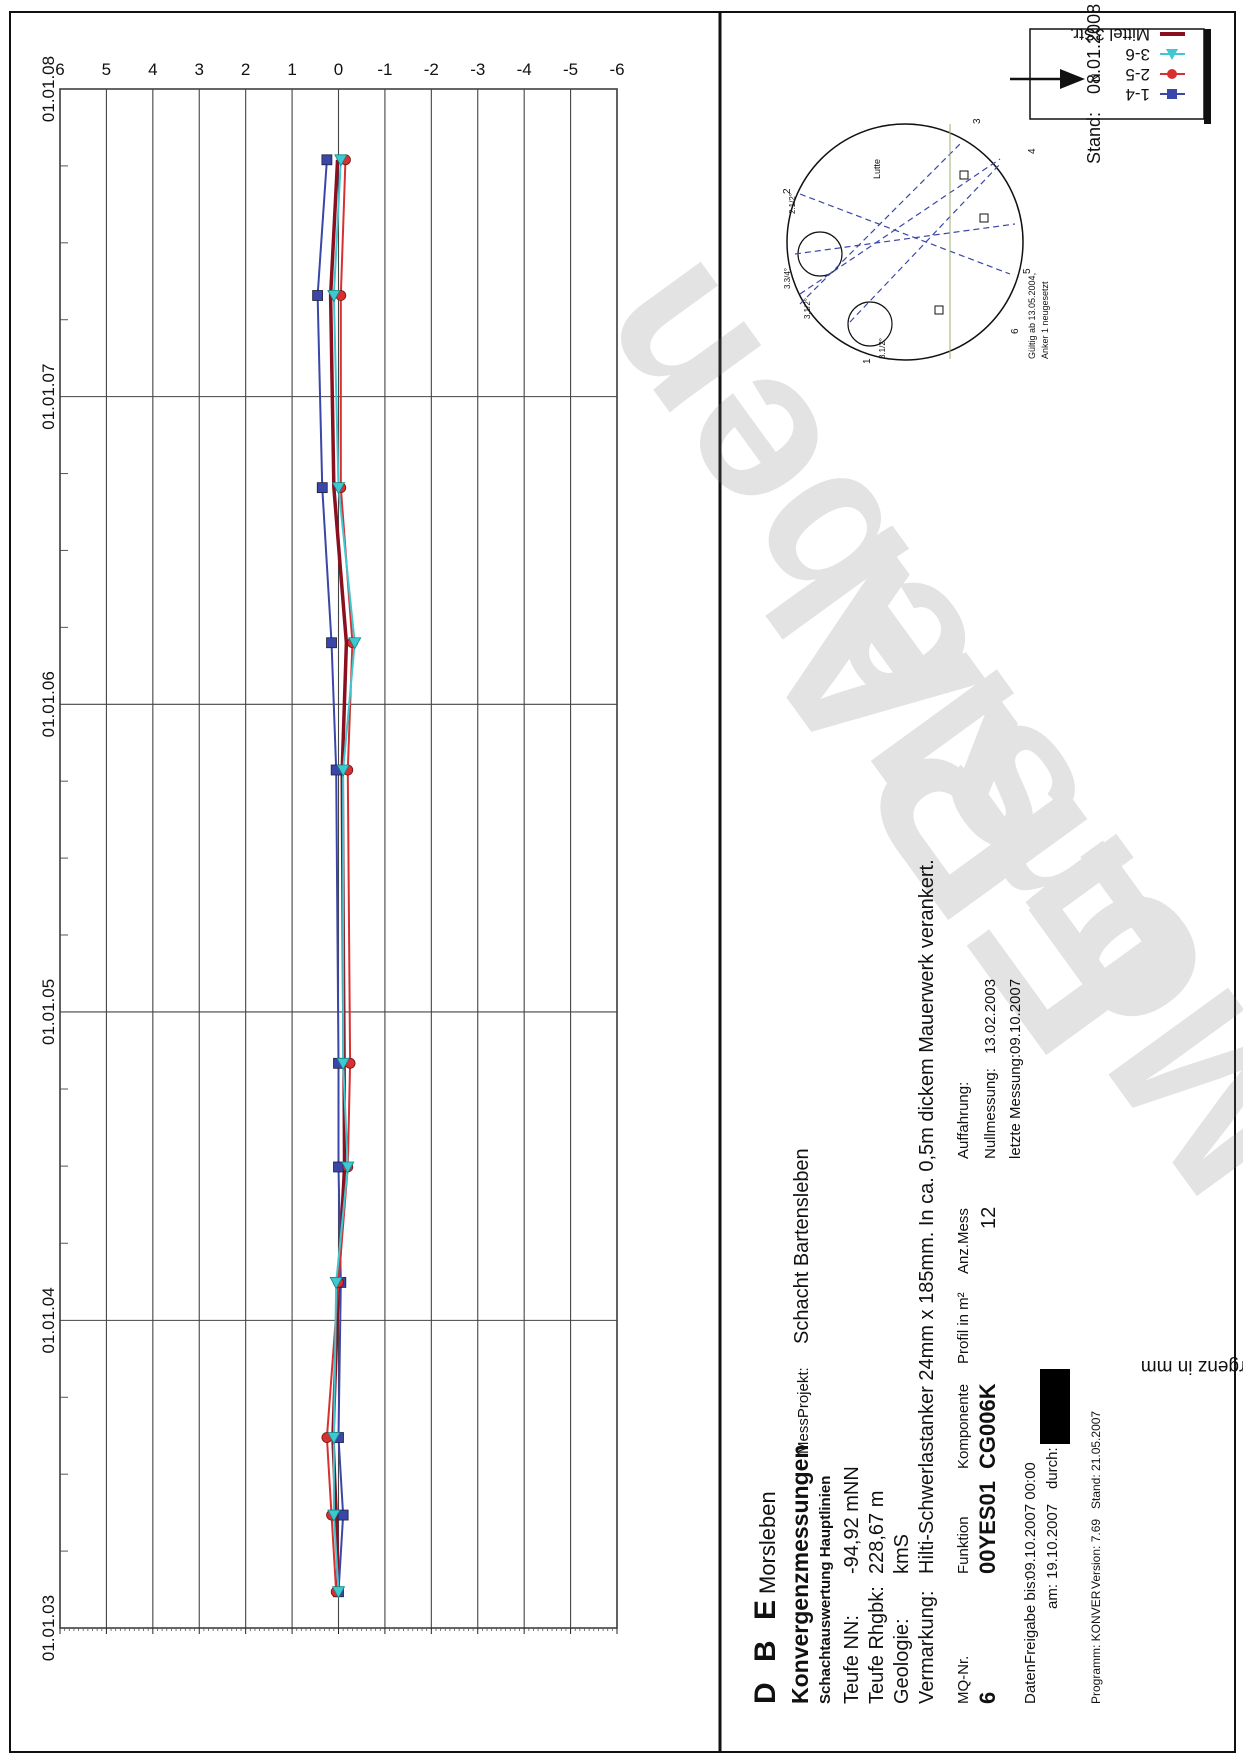 The image size is (1243, 1754). Describe the element at coordinates (1096, 77) in the screenshot. I see `north-label: N` at that location.